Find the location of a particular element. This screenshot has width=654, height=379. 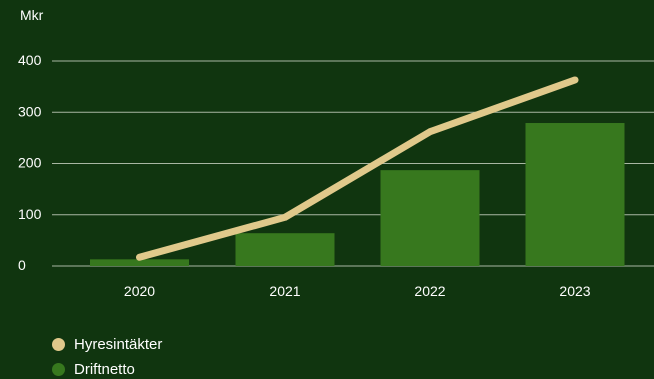

y-tick-label-100: 100 is located at coordinates (30, 214).